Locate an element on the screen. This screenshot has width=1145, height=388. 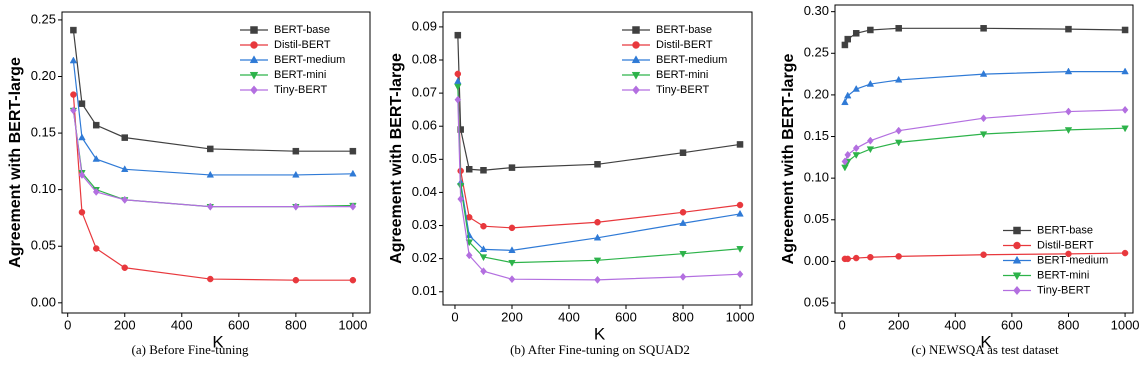
x-tick-label: 400 is located at coordinates (182, 324).